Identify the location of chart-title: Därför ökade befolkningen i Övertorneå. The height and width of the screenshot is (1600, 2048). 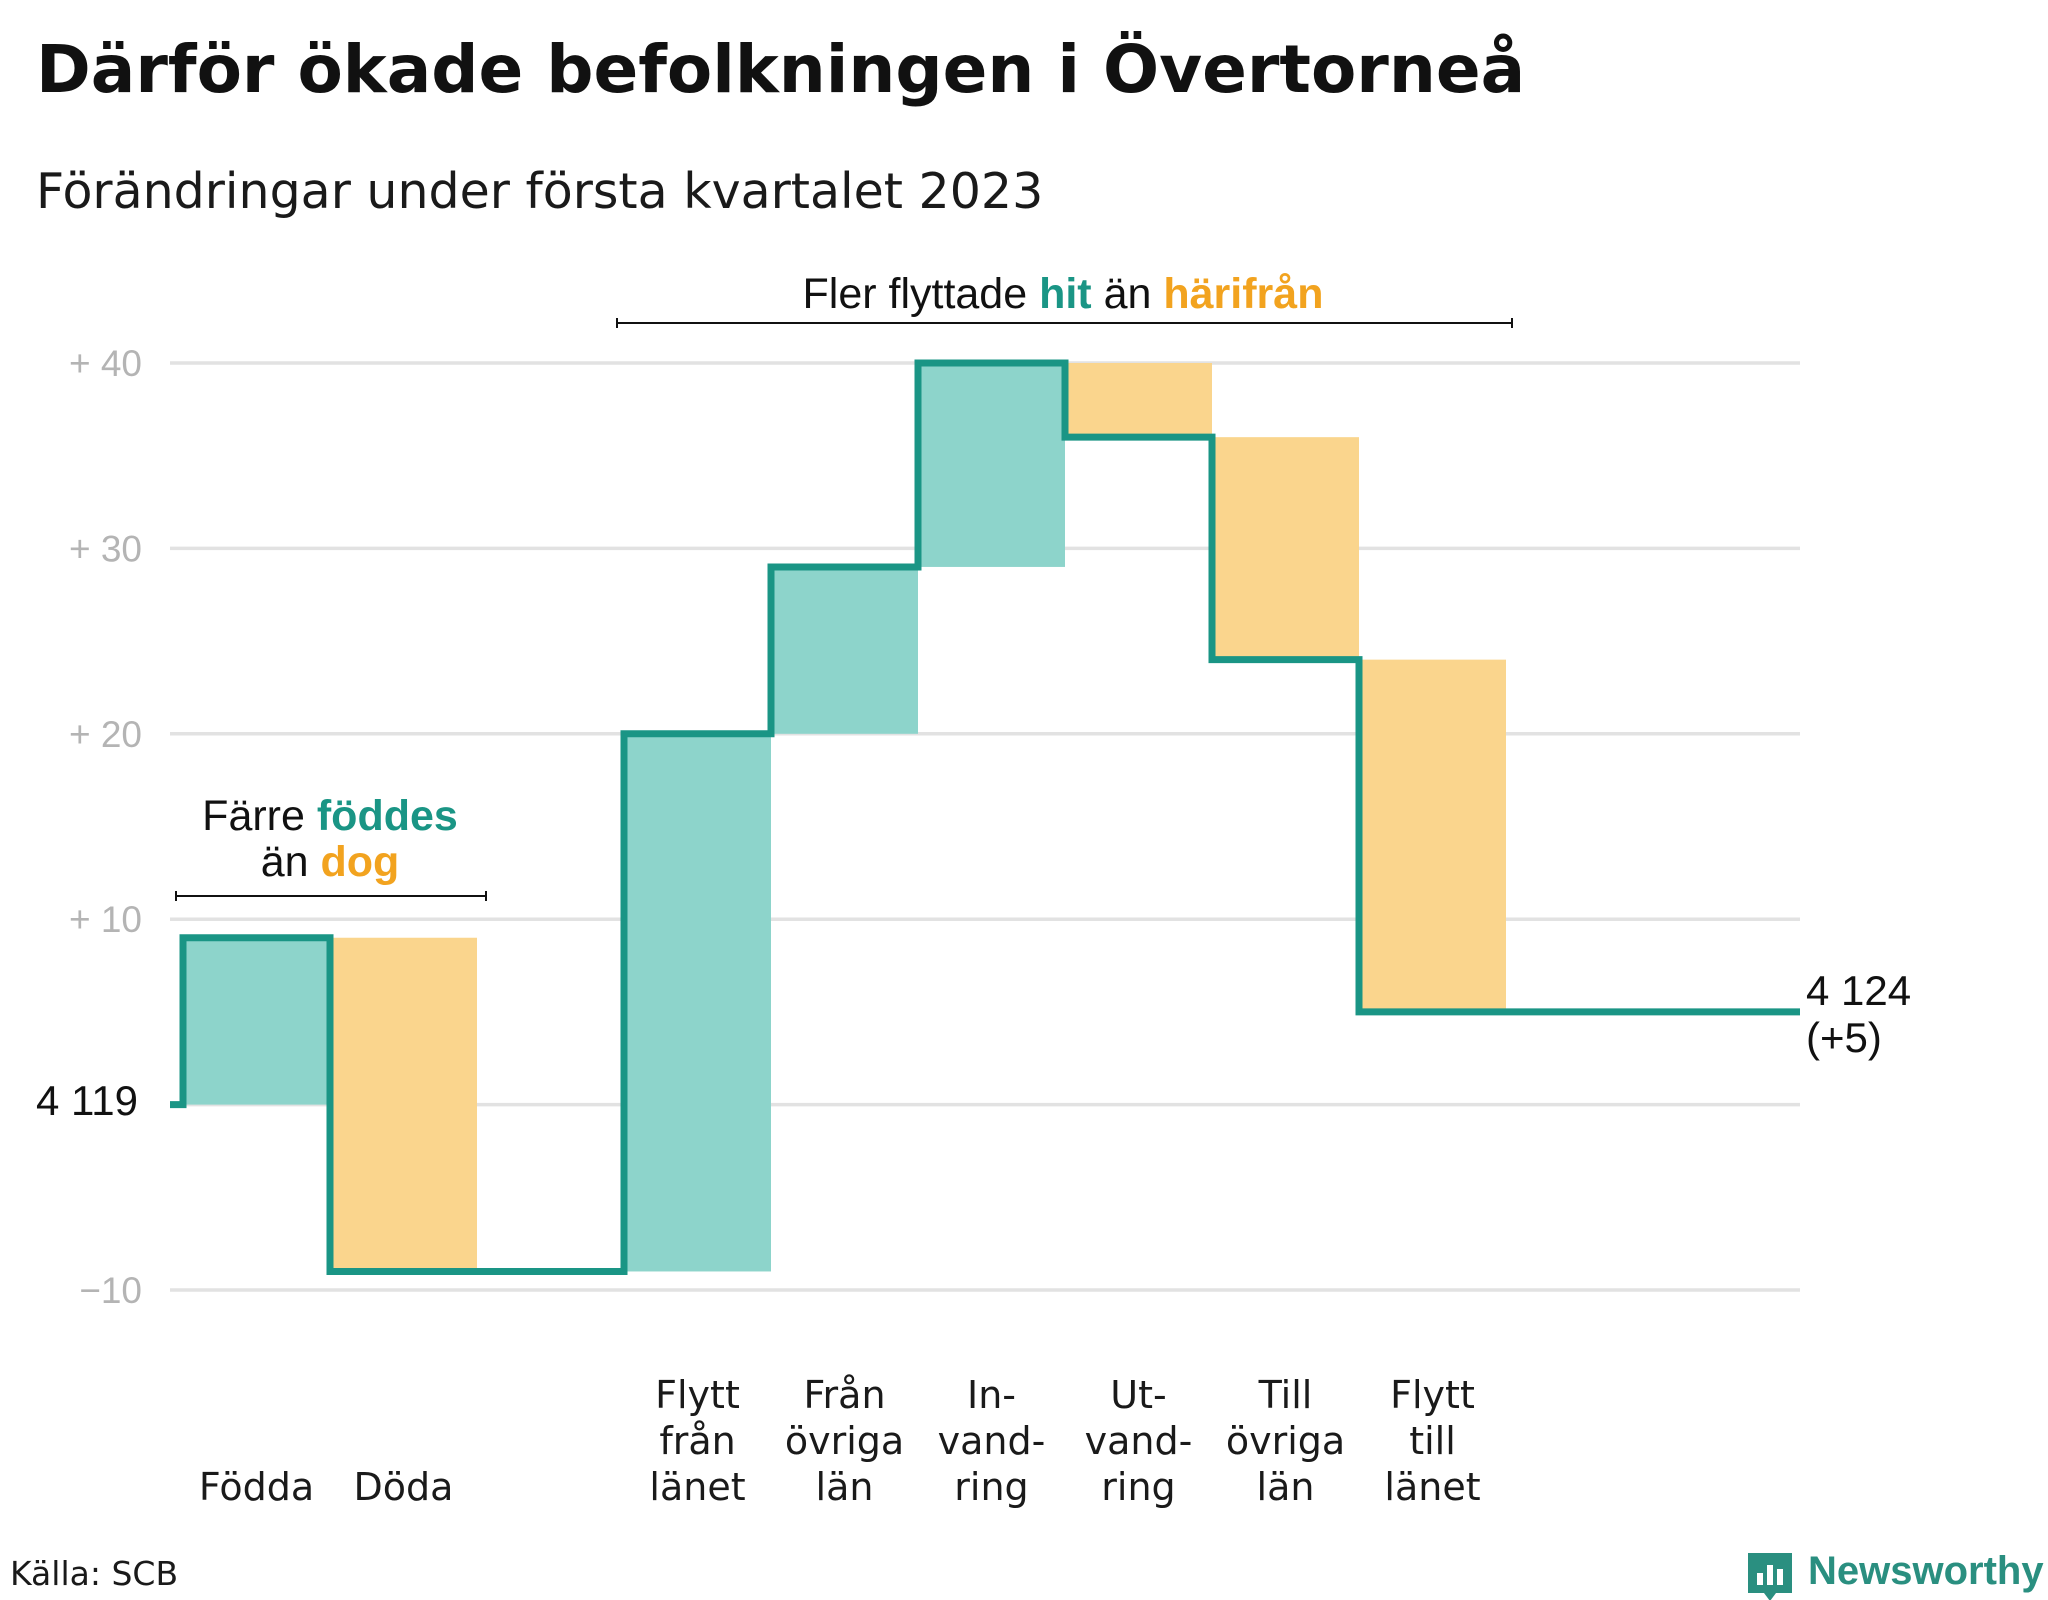
(780, 69).